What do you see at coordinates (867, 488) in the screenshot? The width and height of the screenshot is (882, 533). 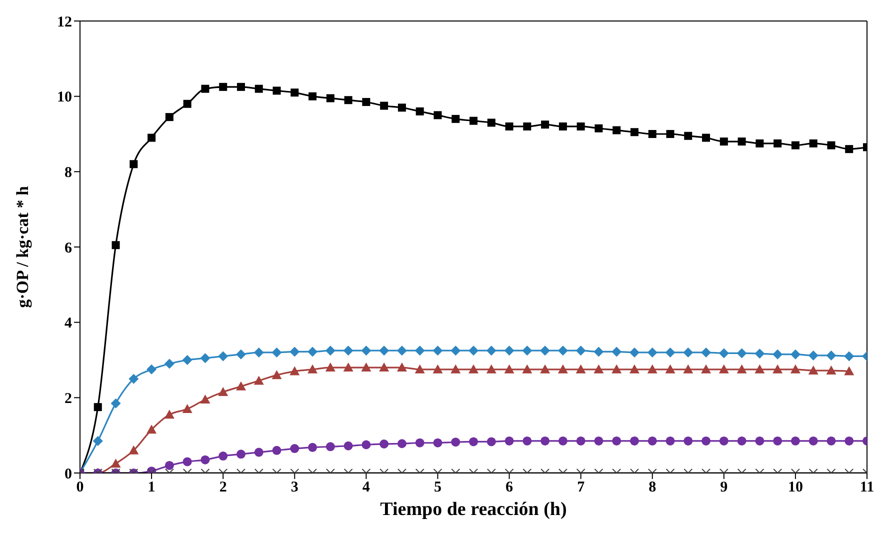 I see `x-tick-label: 11` at bounding box center [867, 488].